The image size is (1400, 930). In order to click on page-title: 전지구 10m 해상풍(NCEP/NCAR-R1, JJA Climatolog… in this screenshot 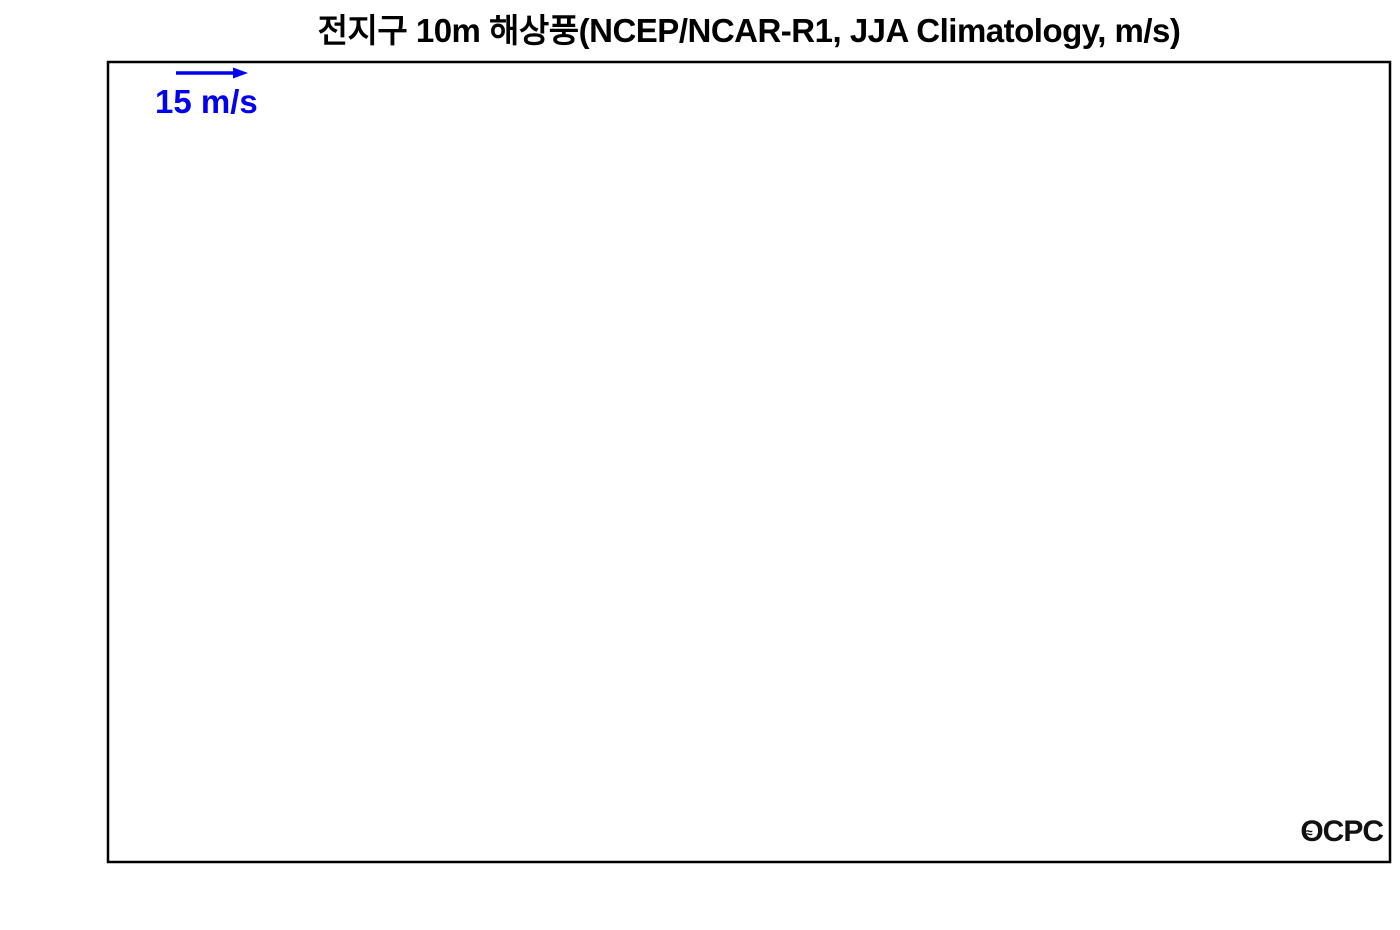, I will do `click(749, 30)`.